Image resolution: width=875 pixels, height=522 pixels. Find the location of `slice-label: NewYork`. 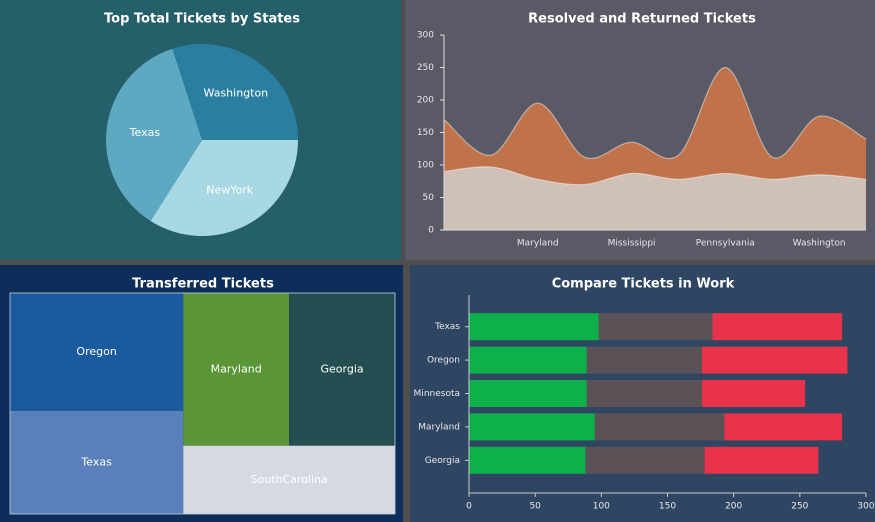

slice-label: NewYork is located at coordinates (230, 189).